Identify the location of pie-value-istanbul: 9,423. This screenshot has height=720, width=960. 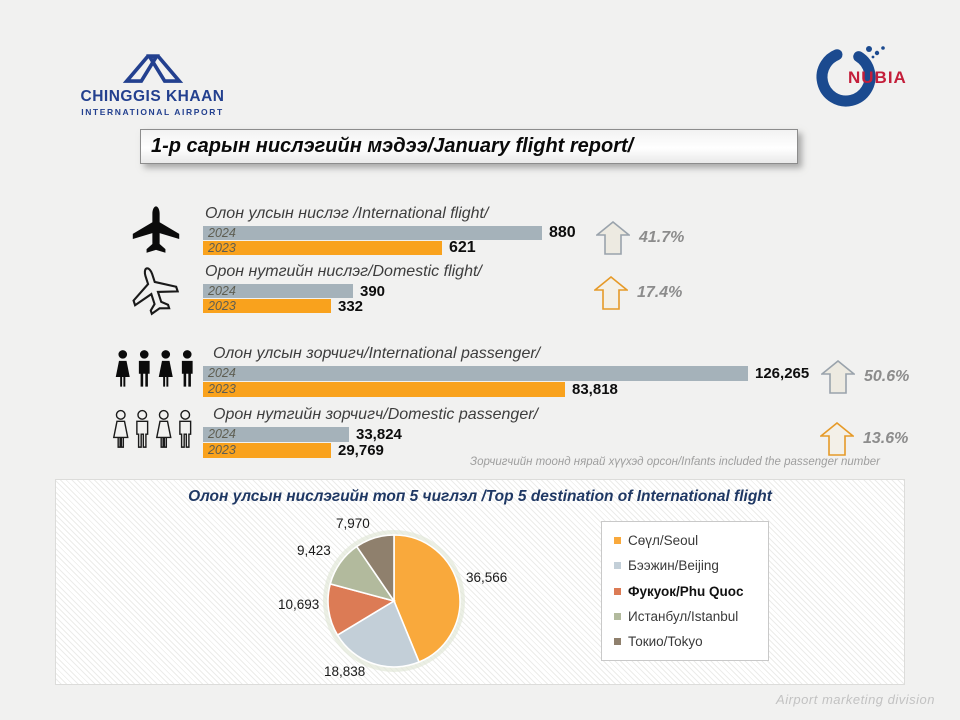
(314, 550).